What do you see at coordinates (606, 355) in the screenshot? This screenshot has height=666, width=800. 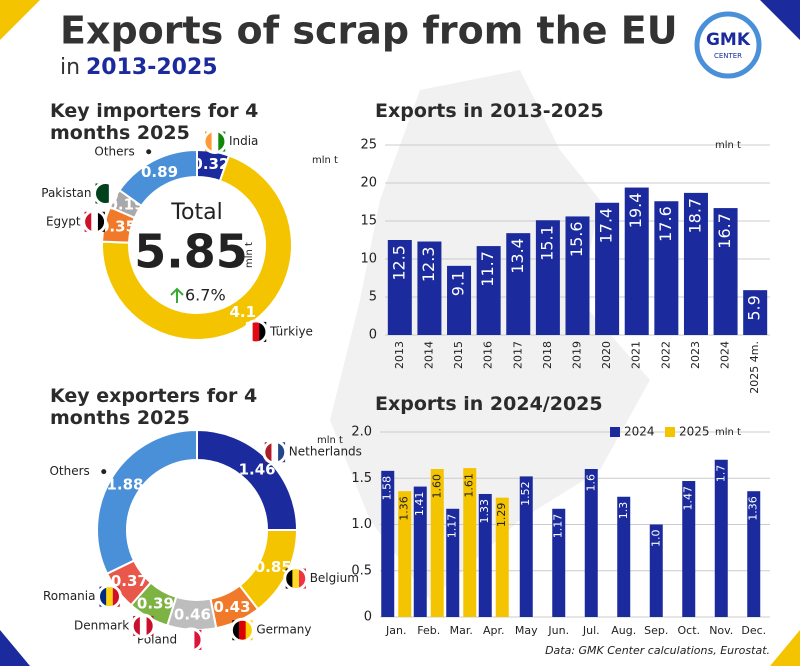 I see `x-tick-label: 2020` at bounding box center [606, 355].